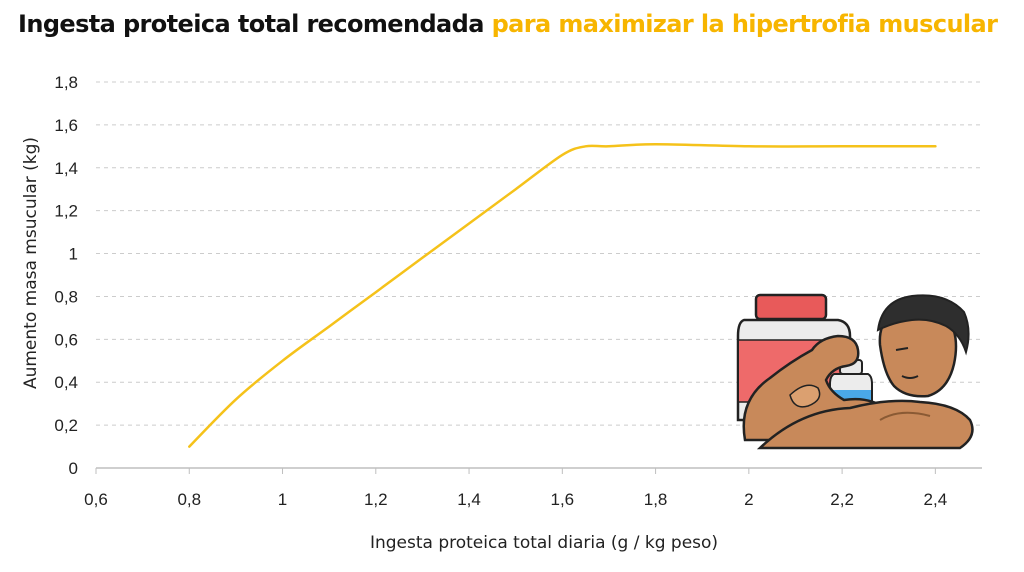  Describe the element at coordinates (66, 275) in the screenshot. I see `y-tick-labels: 0 0,2 0,4 0,6 0,8 1 1,2 1,4 1,6 1,8` at that location.